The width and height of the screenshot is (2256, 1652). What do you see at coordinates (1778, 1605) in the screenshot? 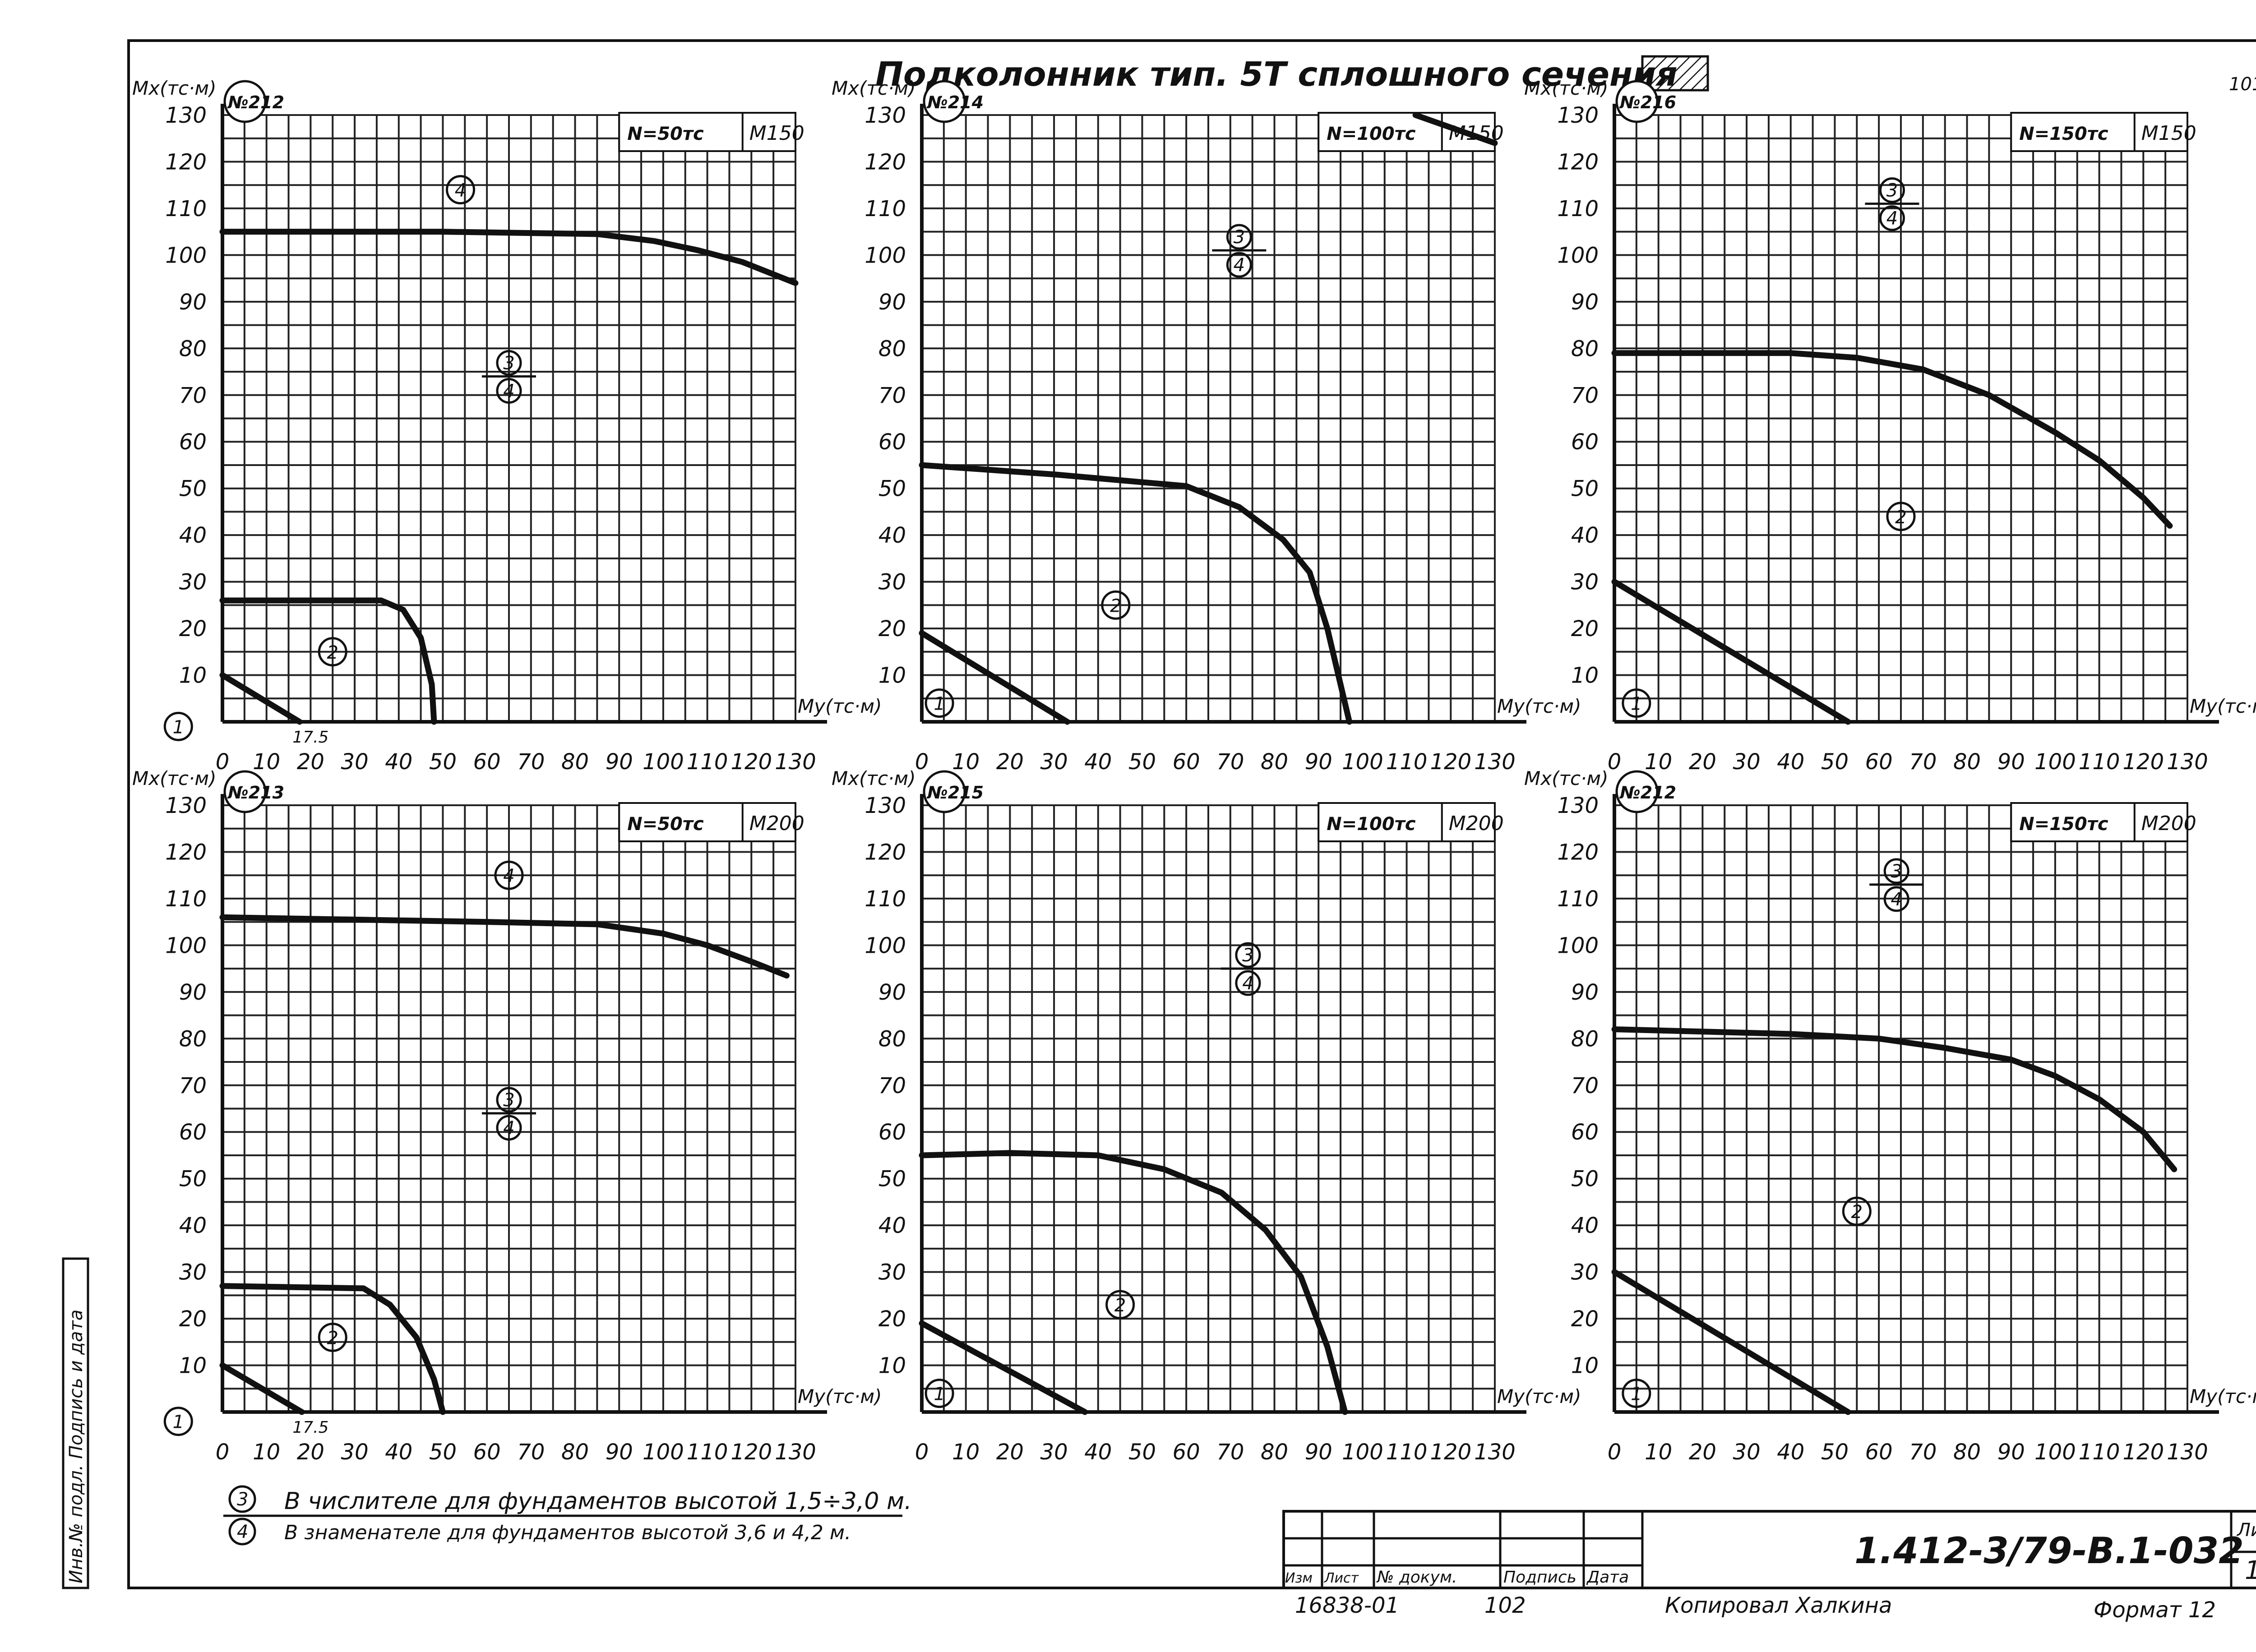
I see `copied-by: Копировал Халкина` at bounding box center [1778, 1605].